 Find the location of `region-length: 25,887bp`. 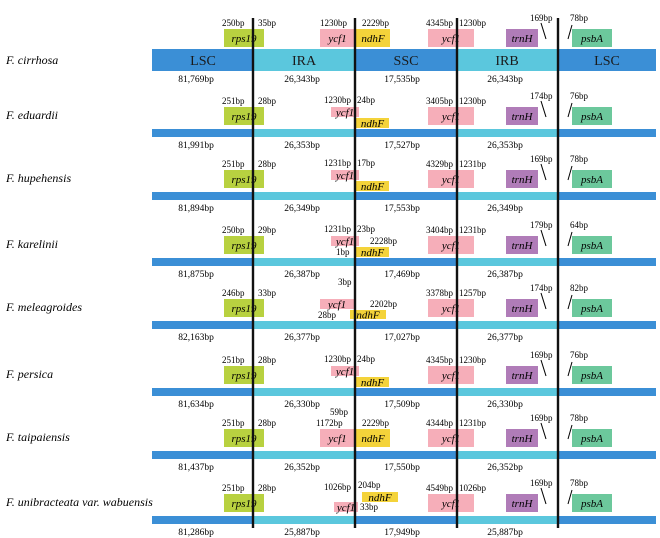

region-length: 25,887bp is located at coordinates (505, 533).